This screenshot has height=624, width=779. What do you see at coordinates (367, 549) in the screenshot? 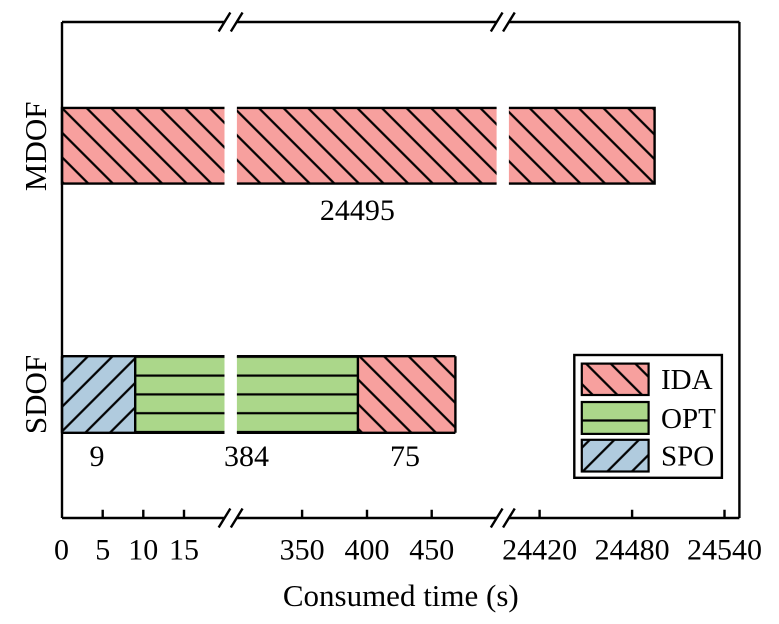
I see `svg-text: 400` at bounding box center [367, 549].